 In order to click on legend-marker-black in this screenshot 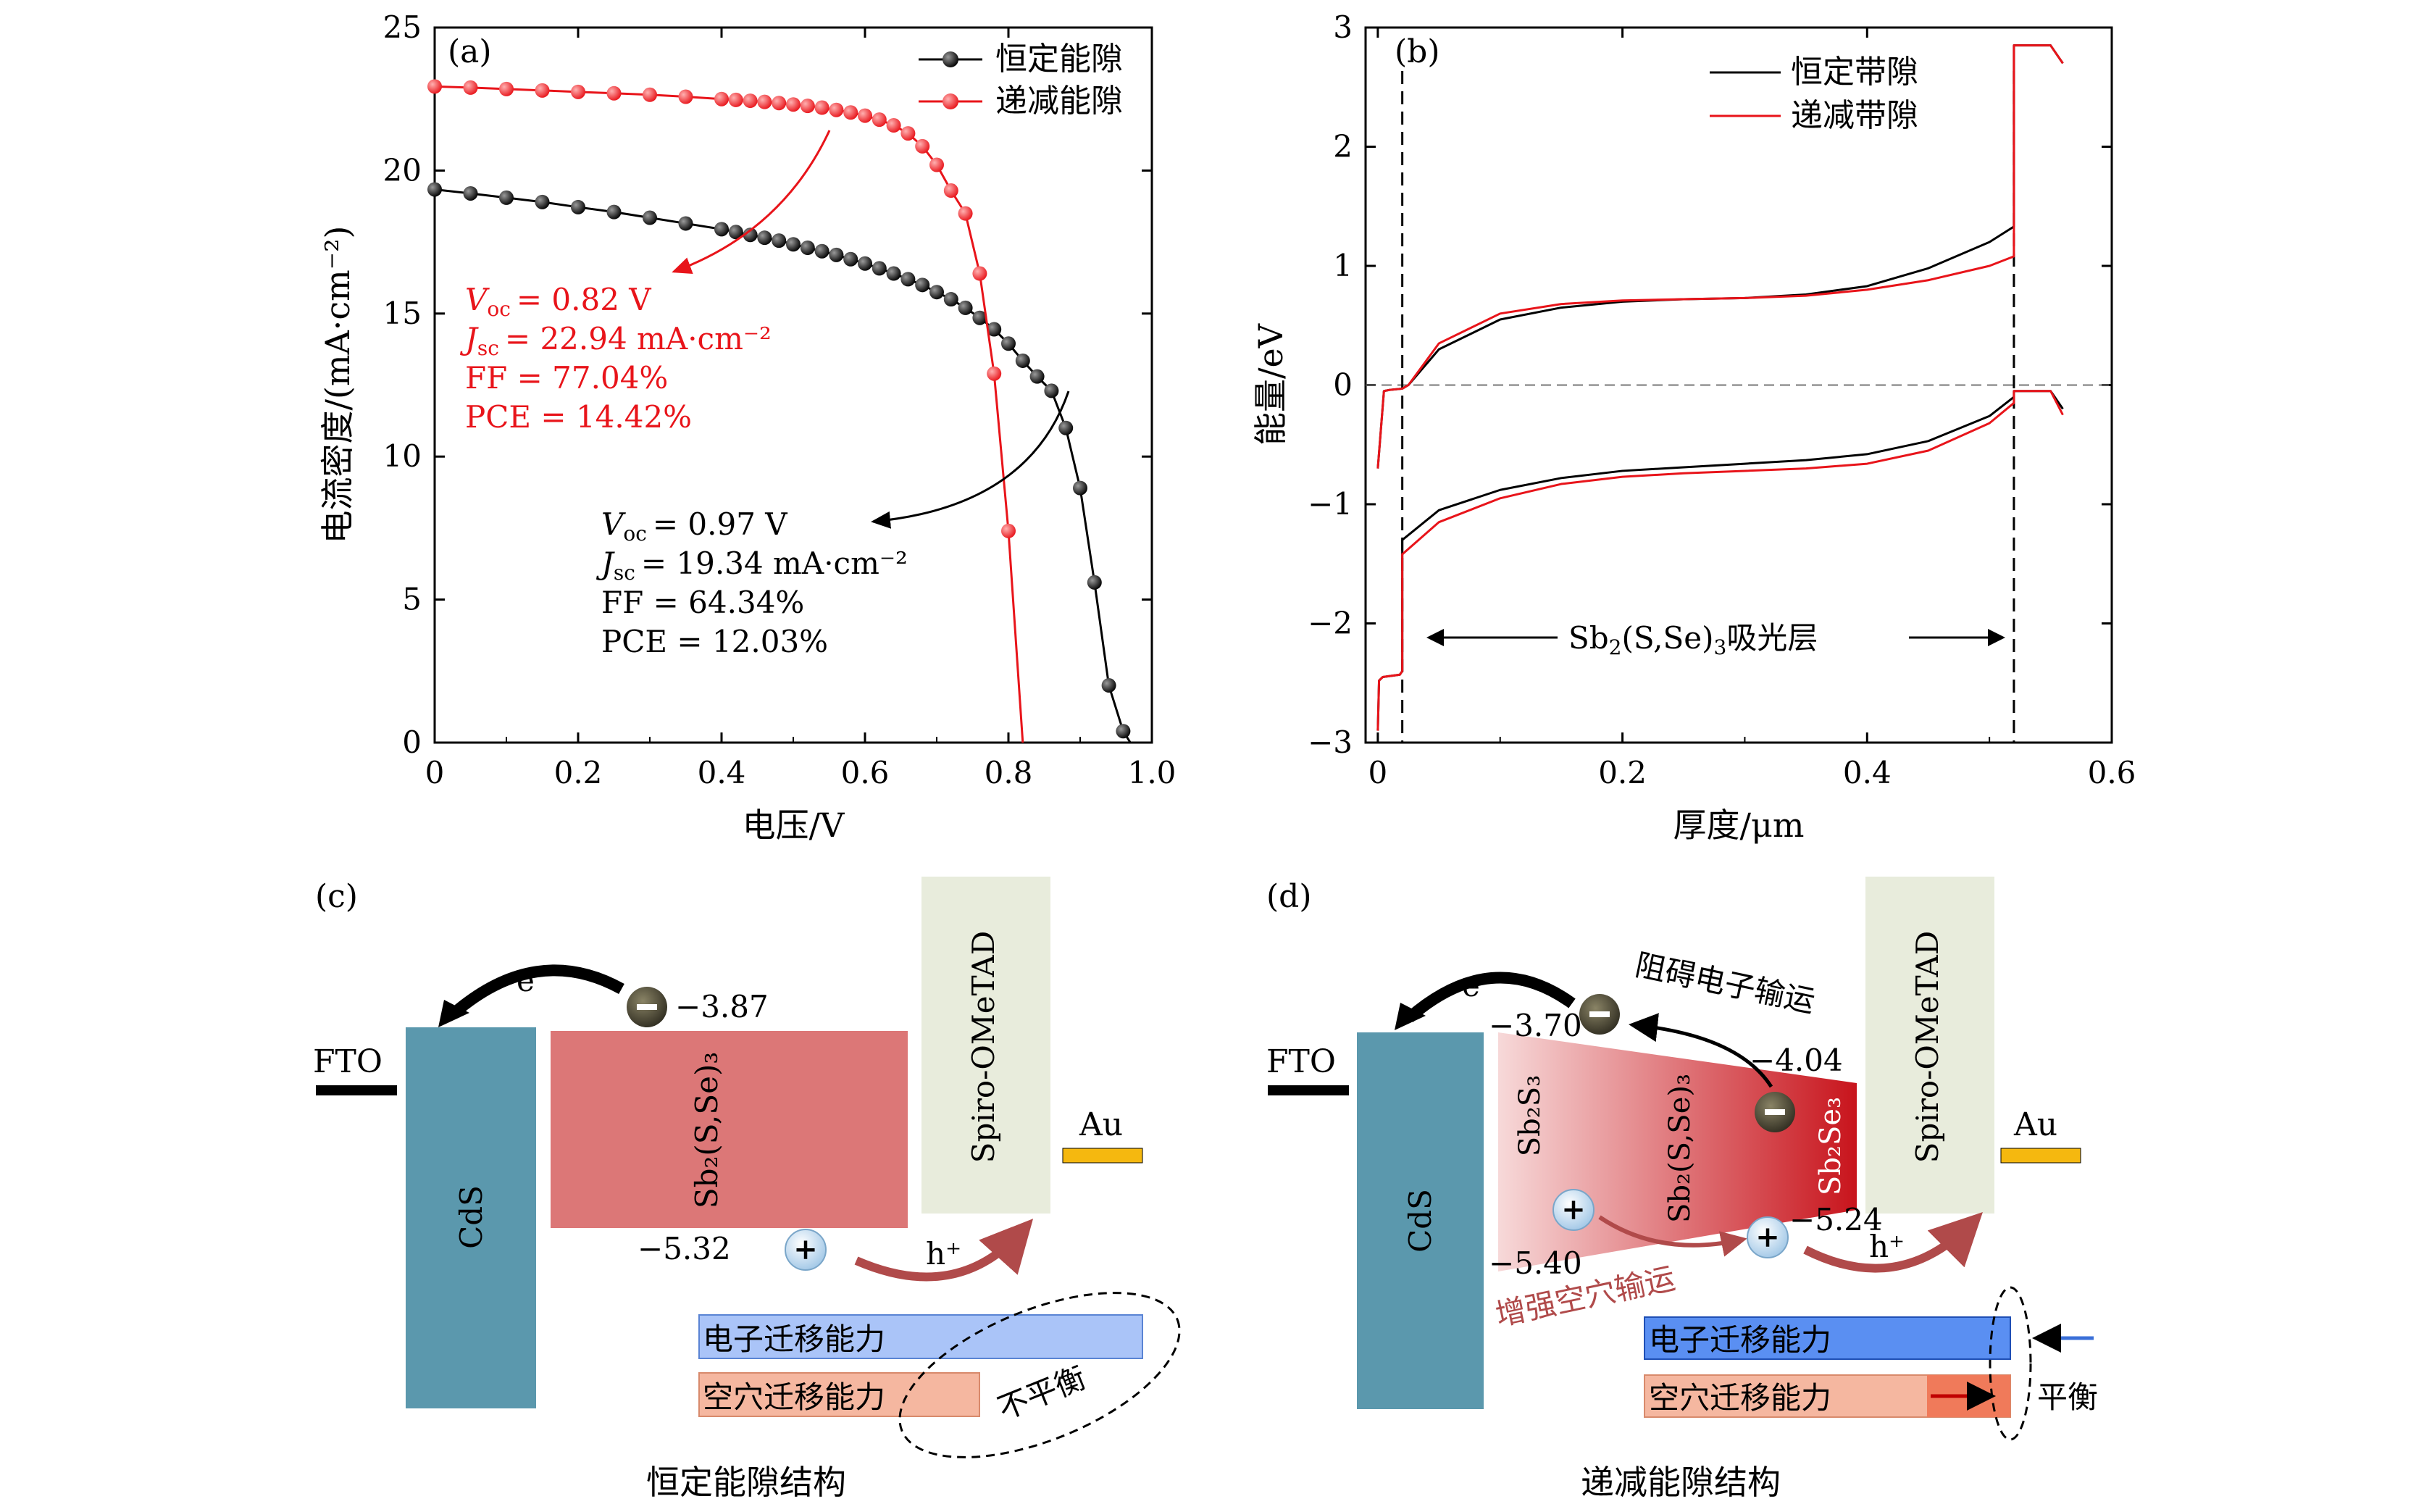, I will do `click(950, 59)`.